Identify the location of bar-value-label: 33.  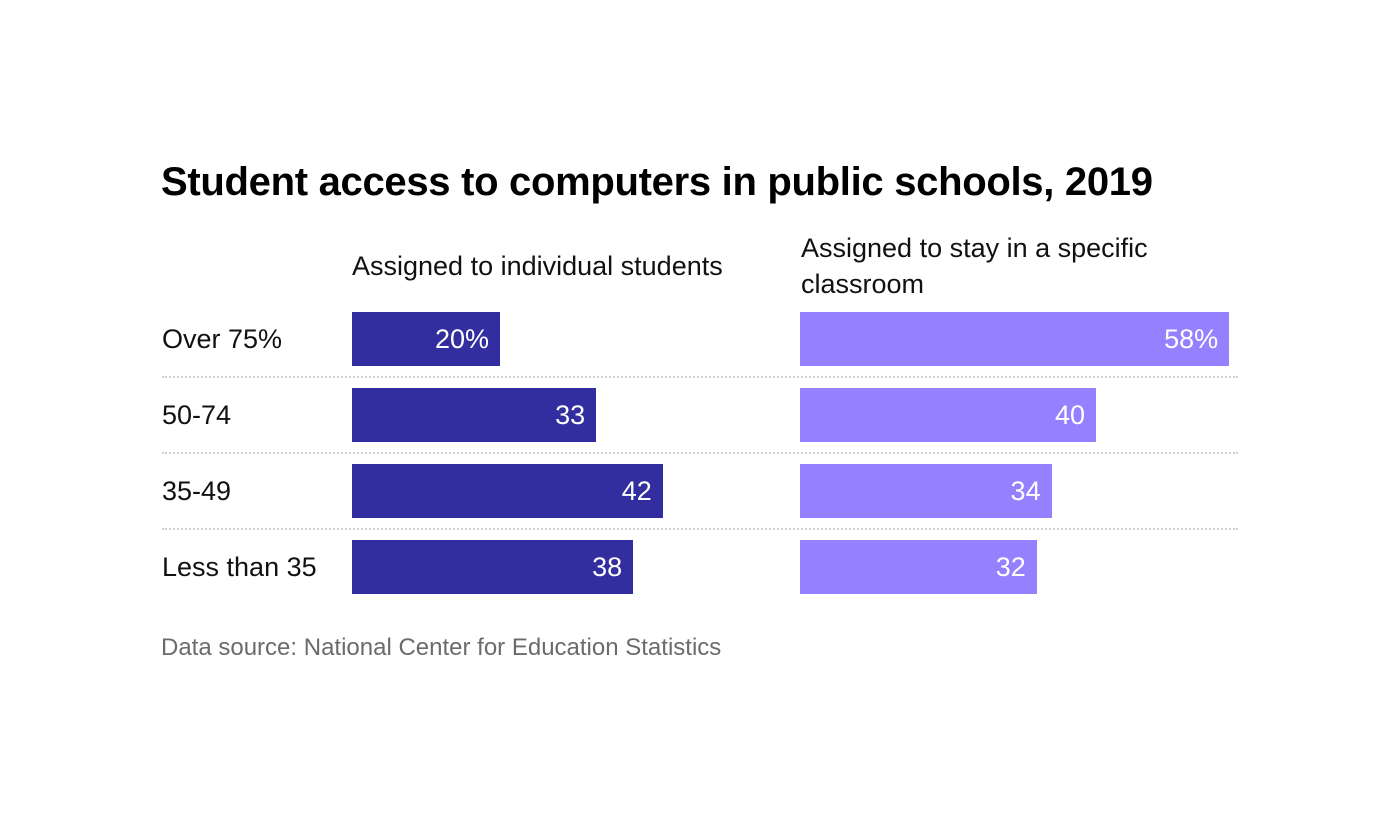
(570, 415).